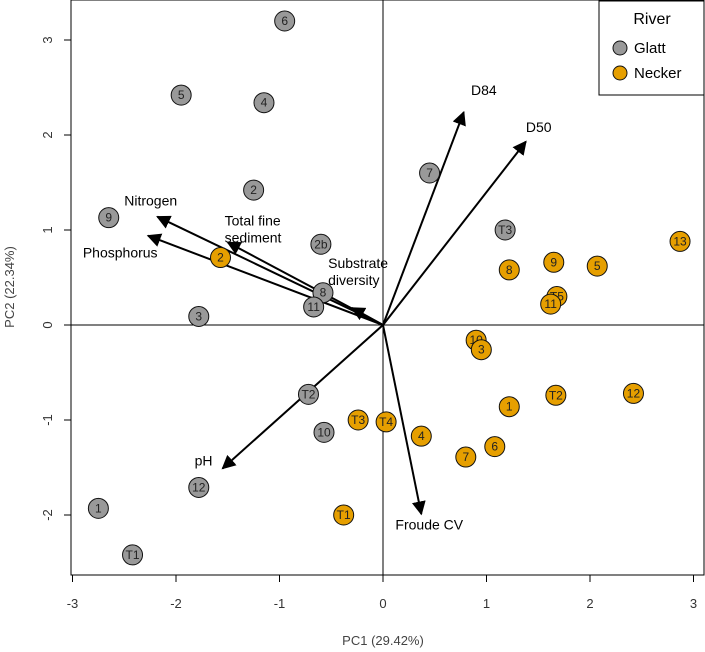 The image size is (705, 652). I want to click on legend: River Glatt Necker, so click(651, 48).